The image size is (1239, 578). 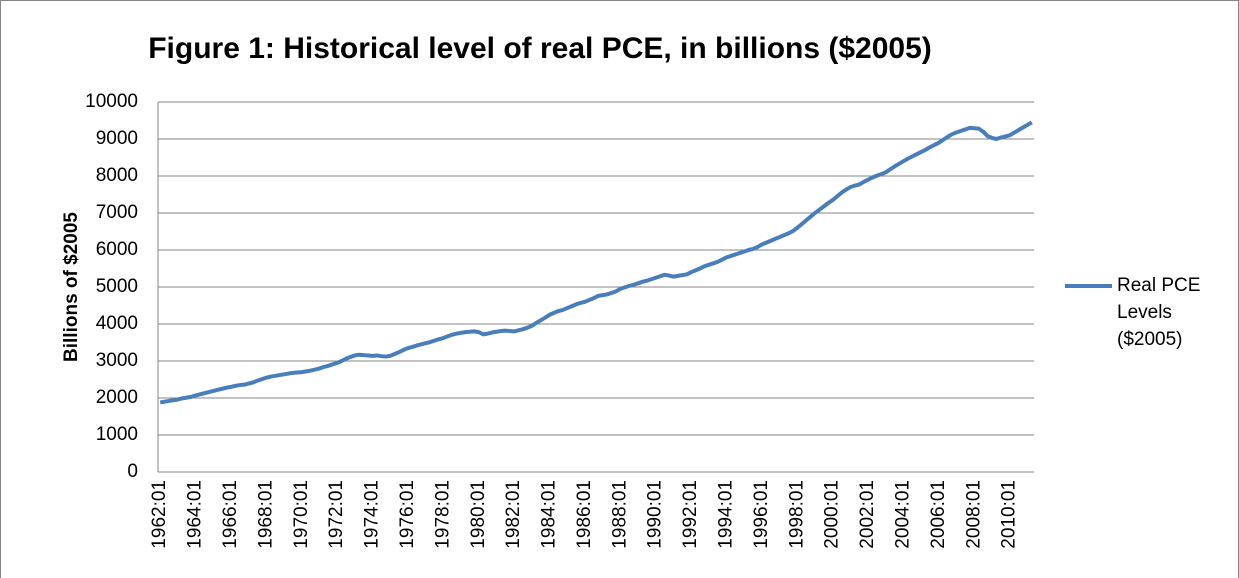 What do you see at coordinates (478, 514) in the screenshot?
I see `x-tick-label: 1980:01` at bounding box center [478, 514].